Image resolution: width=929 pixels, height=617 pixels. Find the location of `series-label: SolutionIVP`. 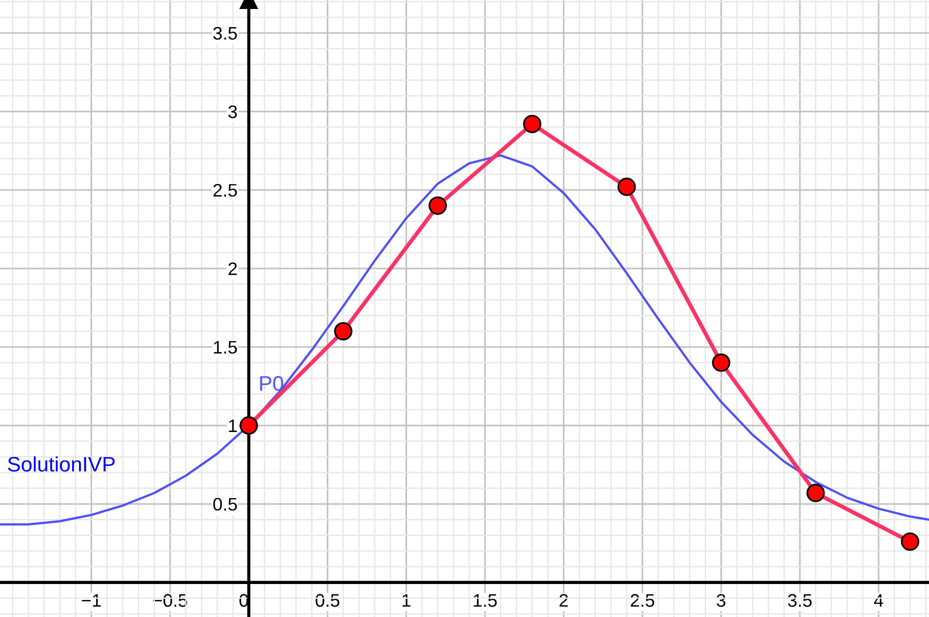

series-label: SolutionIVP is located at coordinates (61, 464).